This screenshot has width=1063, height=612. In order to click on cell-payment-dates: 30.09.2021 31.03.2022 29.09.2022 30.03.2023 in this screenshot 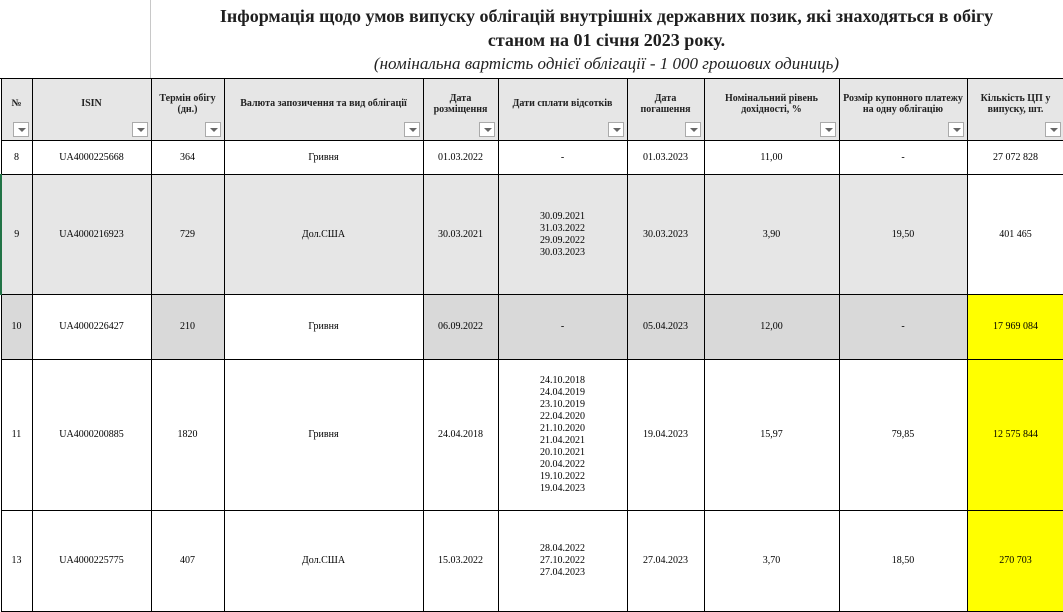, I will do `click(562, 234)`.